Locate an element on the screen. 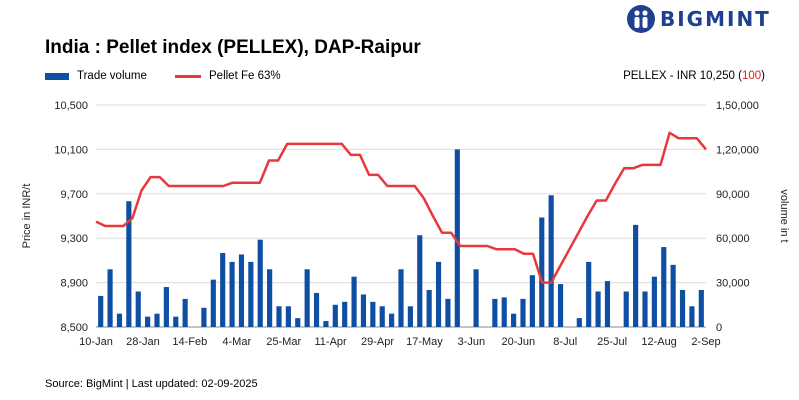 The image size is (799, 400). pellex-note-prefix: PELLEX - INR 10,250 ( is located at coordinates (682, 76).